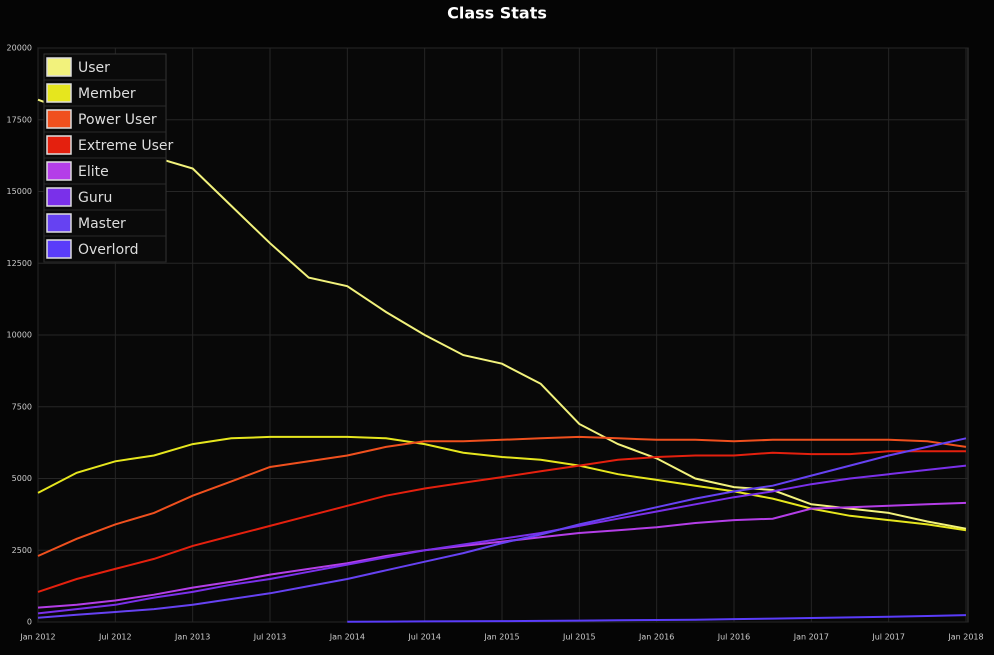  I want to click on legend-label: Elite, so click(93, 172).